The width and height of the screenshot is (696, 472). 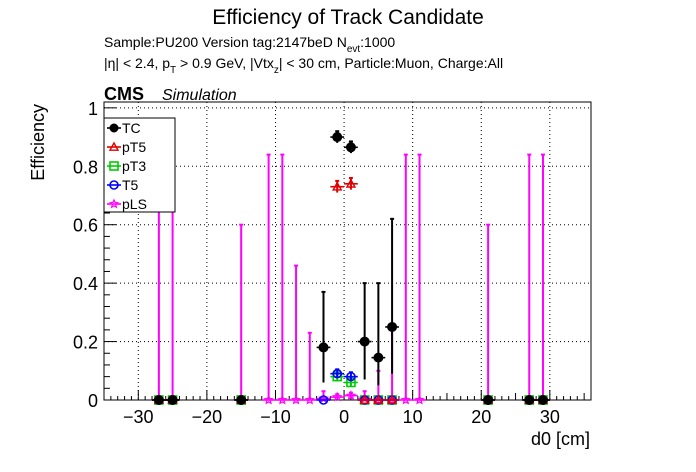 I want to click on x-tick-label: 0, so click(x=344, y=417).